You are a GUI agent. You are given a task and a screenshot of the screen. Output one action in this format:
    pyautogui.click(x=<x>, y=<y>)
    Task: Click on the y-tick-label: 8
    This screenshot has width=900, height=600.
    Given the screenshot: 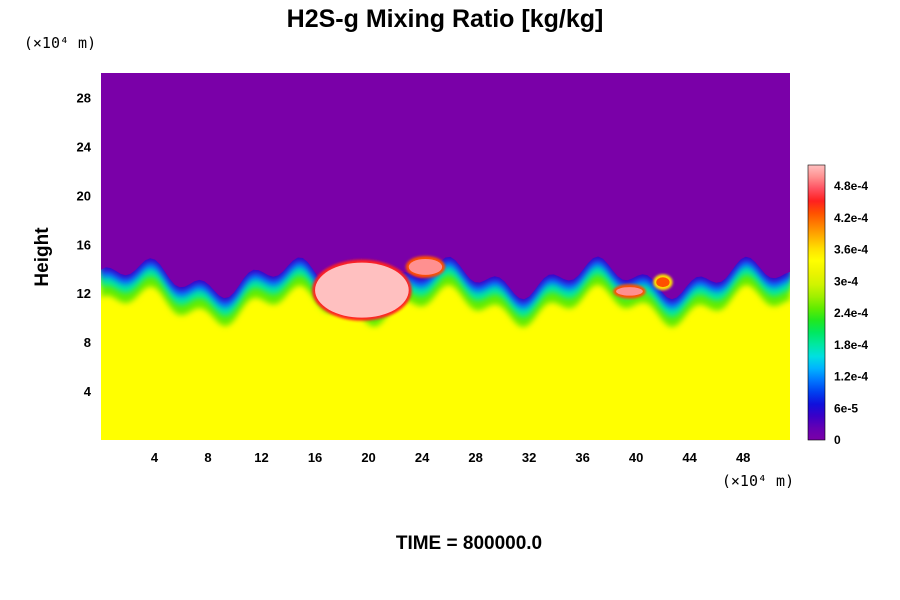 What is the action you would take?
    pyautogui.click(x=87, y=342)
    